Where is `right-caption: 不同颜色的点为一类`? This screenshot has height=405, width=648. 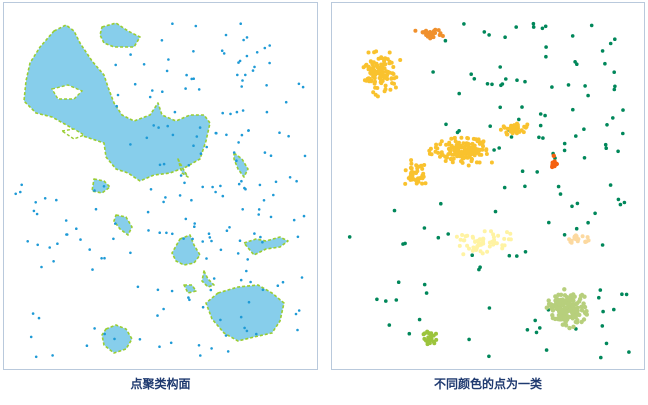
right-caption: 不同颜色的点为一类 is located at coordinates (487, 384).